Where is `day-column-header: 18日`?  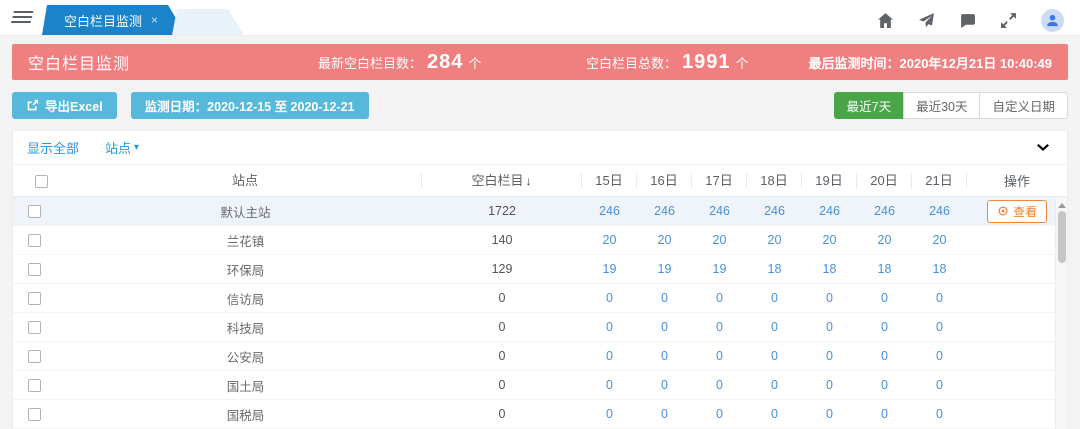
day-column-header: 18日 is located at coordinates (774, 180).